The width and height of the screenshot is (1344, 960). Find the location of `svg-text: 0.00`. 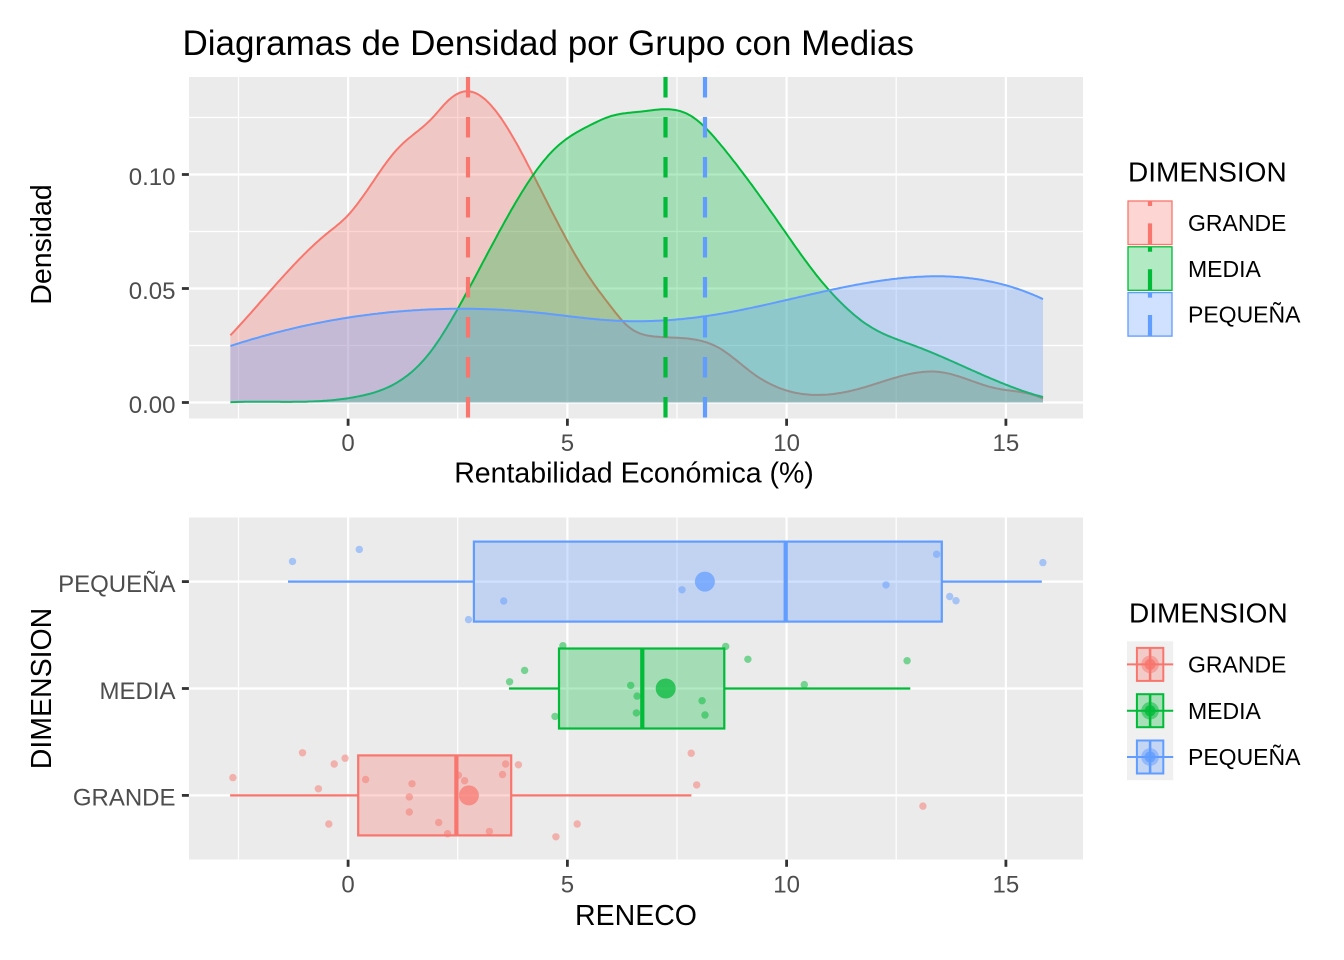

svg-text: 0.00 is located at coordinates (152, 405).